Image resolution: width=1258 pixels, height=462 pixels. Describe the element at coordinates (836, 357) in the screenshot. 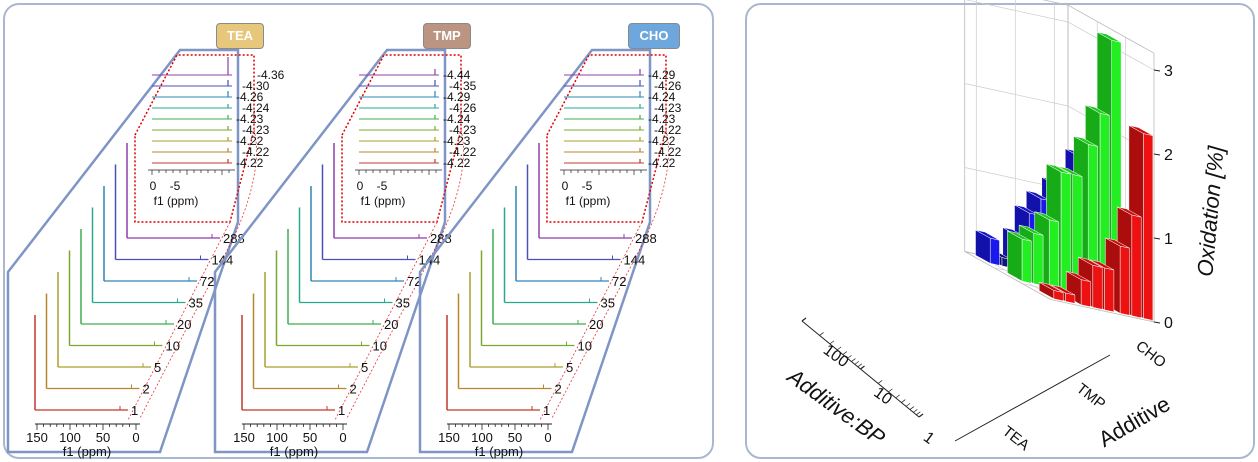

I see `x-tick-label: 100` at that location.